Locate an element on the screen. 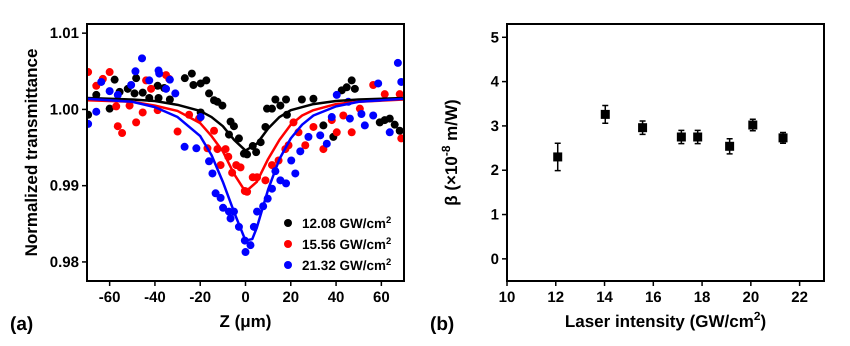 The height and width of the screenshot is (346, 850). x-tick-label: 18 is located at coordinates (702, 297).